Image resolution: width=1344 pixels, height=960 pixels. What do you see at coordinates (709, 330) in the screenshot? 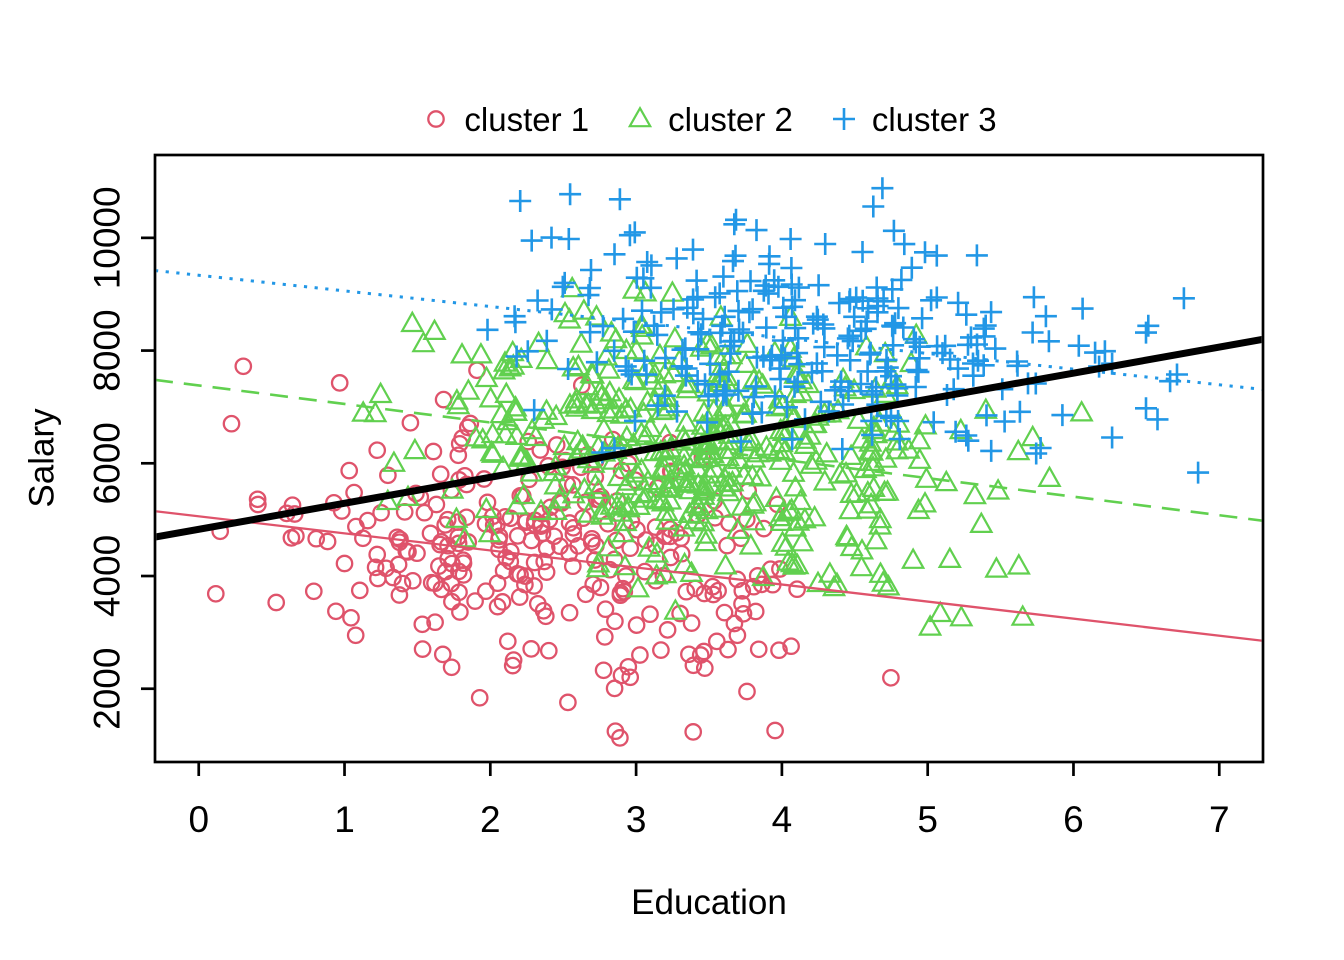
I see `cluster-3-fit-line` at bounding box center [709, 330].